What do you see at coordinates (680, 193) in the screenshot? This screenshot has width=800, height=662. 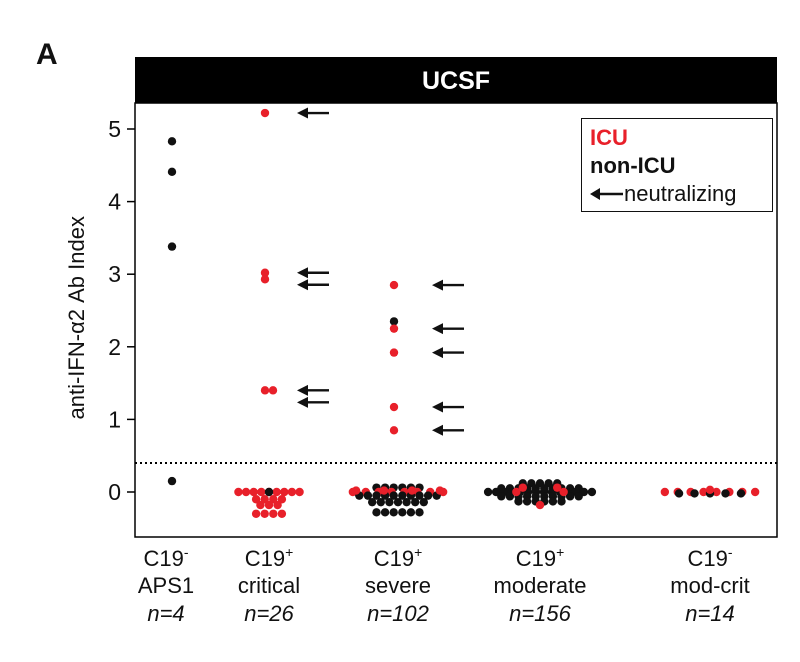 I see `legend-neutralizing-label: neutralizing` at bounding box center [680, 193].